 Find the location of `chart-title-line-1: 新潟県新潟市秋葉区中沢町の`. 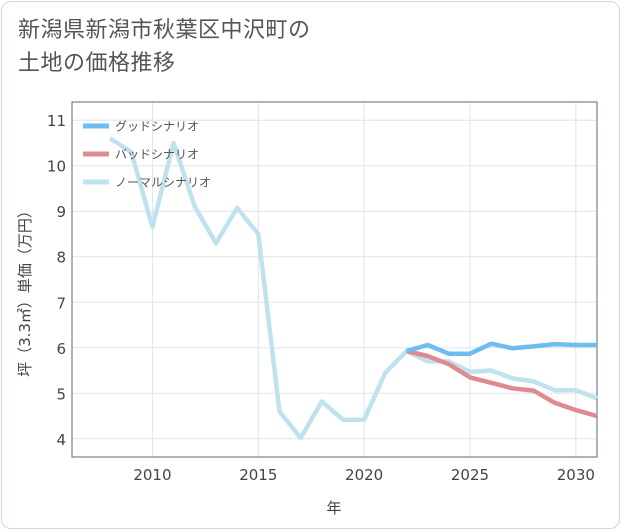

chart-title-line-1: 新潟県新潟市秋葉区中沢町の is located at coordinates (164, 30).